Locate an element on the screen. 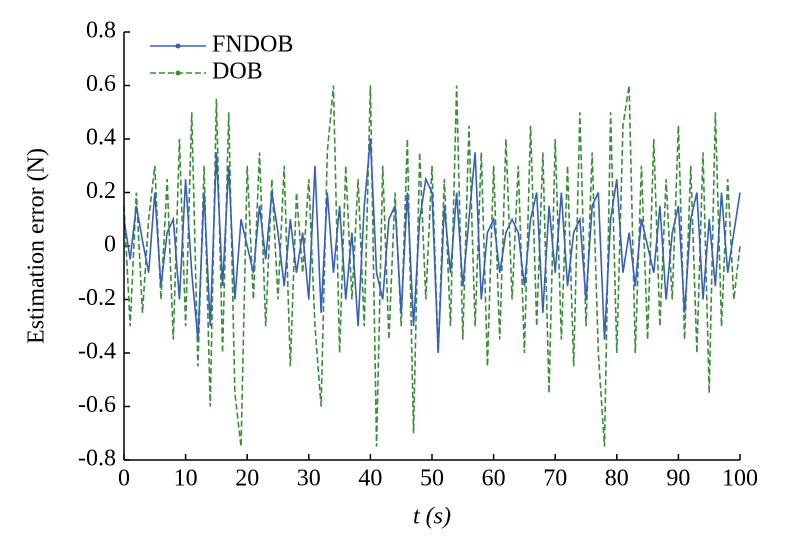  y-tick-label: 0.4 is located at coordinates (101, 138).